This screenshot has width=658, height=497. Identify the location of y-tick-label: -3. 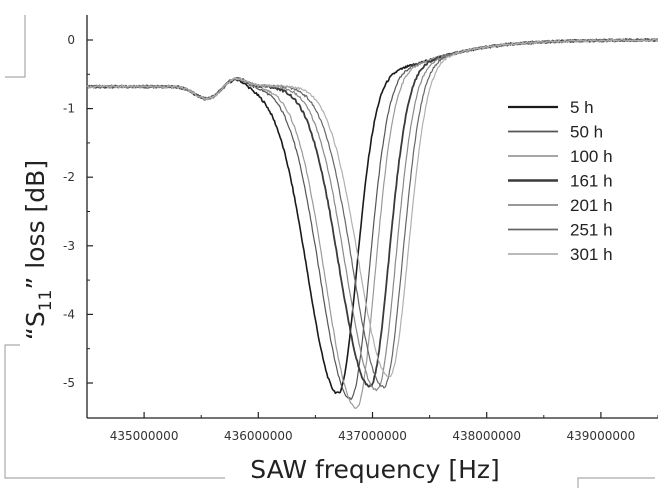
(69, 246).